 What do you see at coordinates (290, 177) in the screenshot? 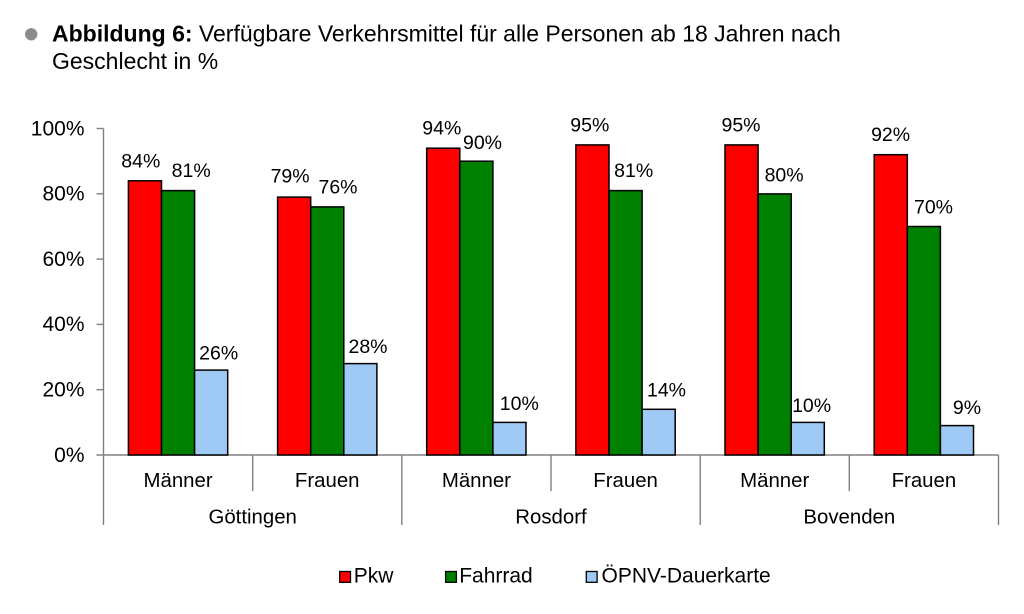
I see `svg-text: 79%` at bounding box center [290, 177].